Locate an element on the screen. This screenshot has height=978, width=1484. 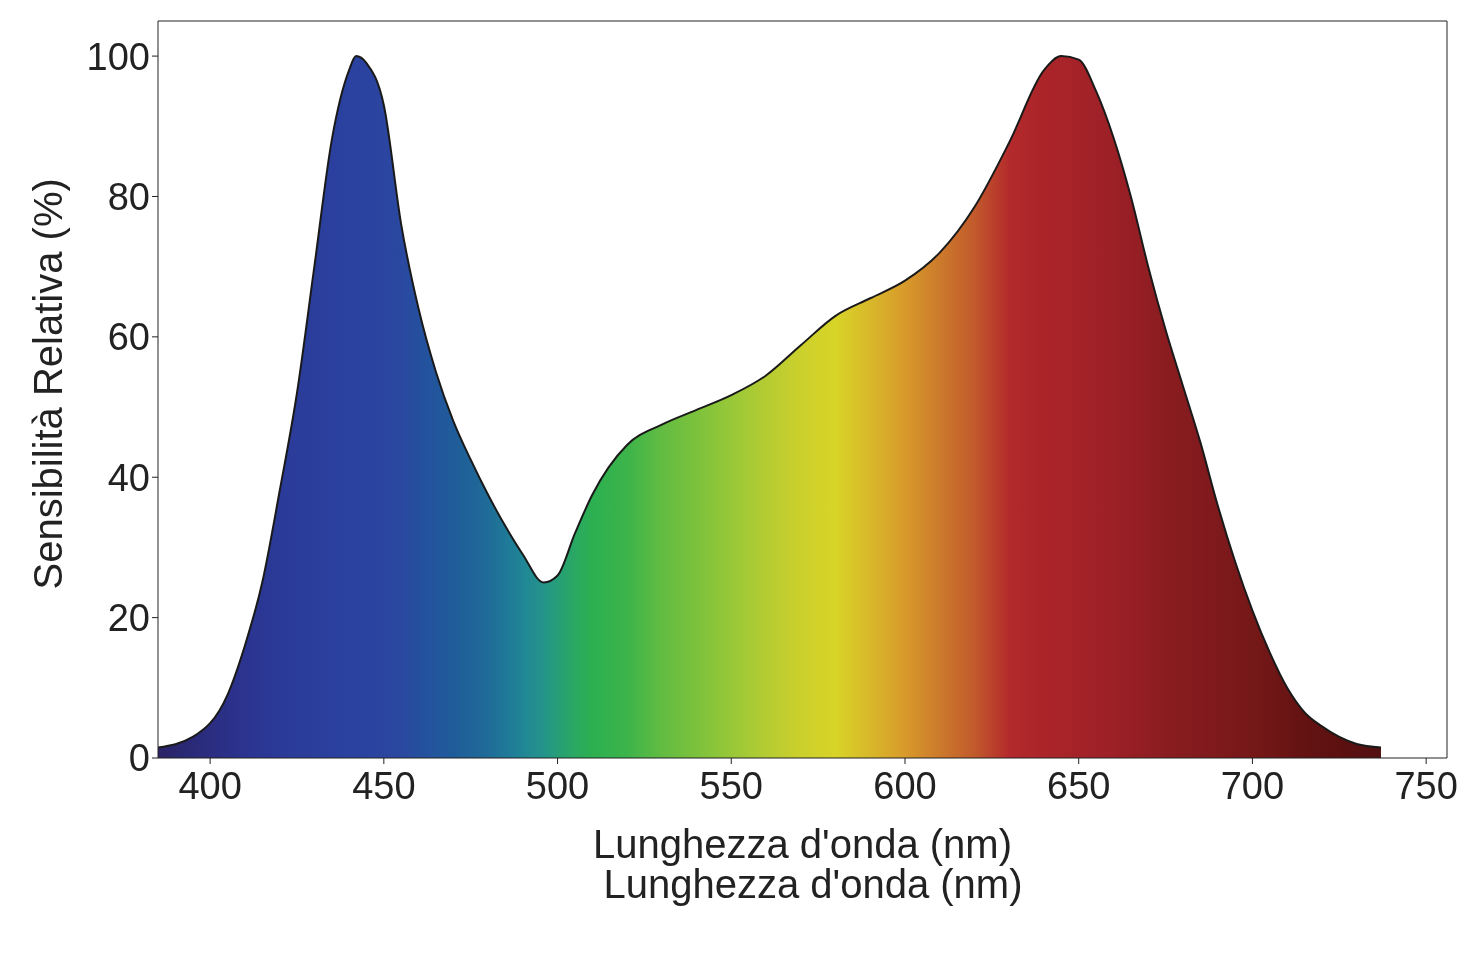
y-tick-label: 40 is located at coordinates (128, 477).